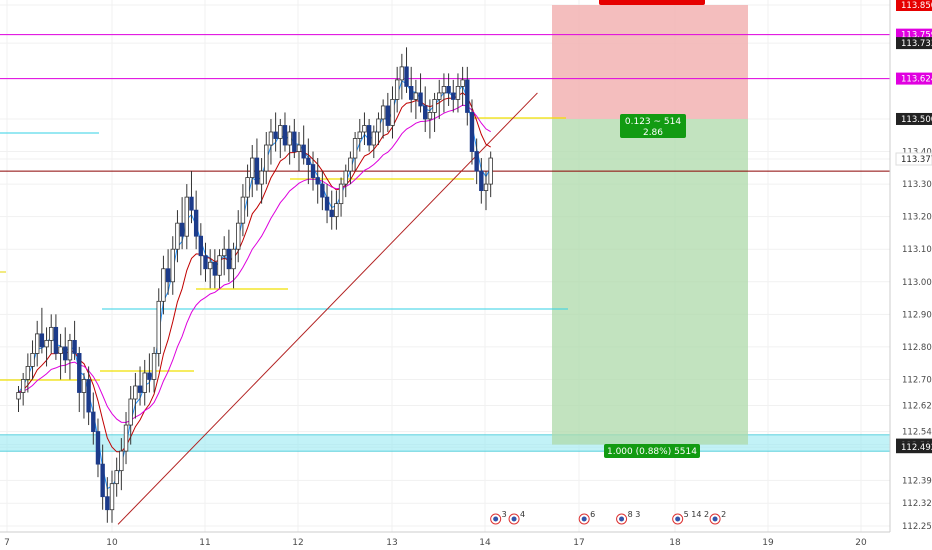 The height and width of the screenshot is (550, 932). What do you see at coordinates (917, 283) in the screenshot?
I see `price-tick-label: 113.000` at bounding box center [917, 283].